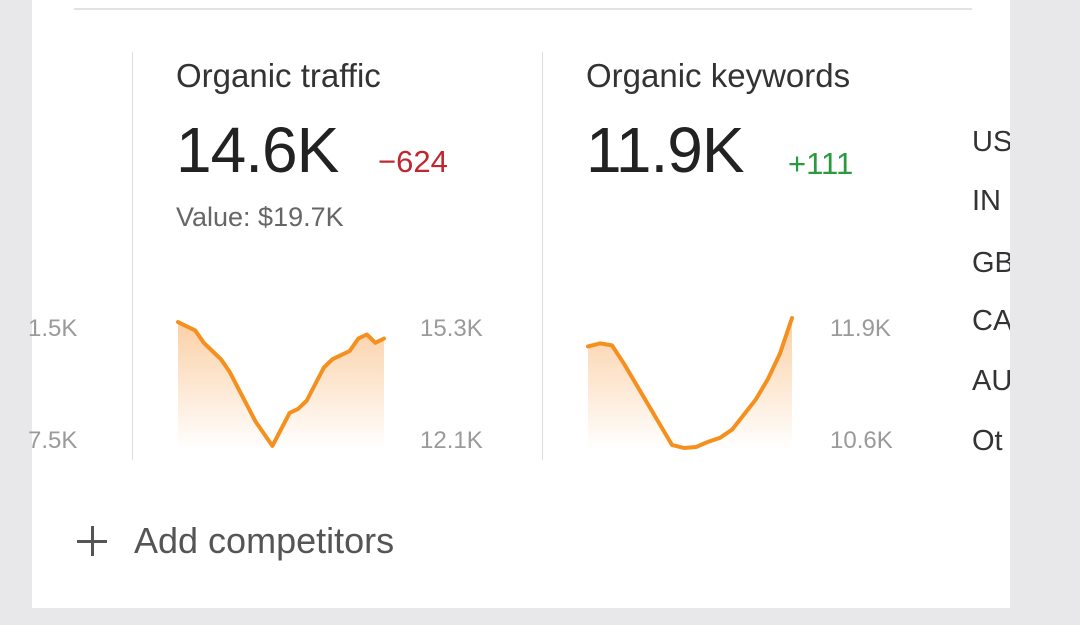 This screenshot has width=1080, height=625. What do you see at coordinates (987, 441) in the screenshot?
I see `country-item: Ot` at bounding box center [987, 441].